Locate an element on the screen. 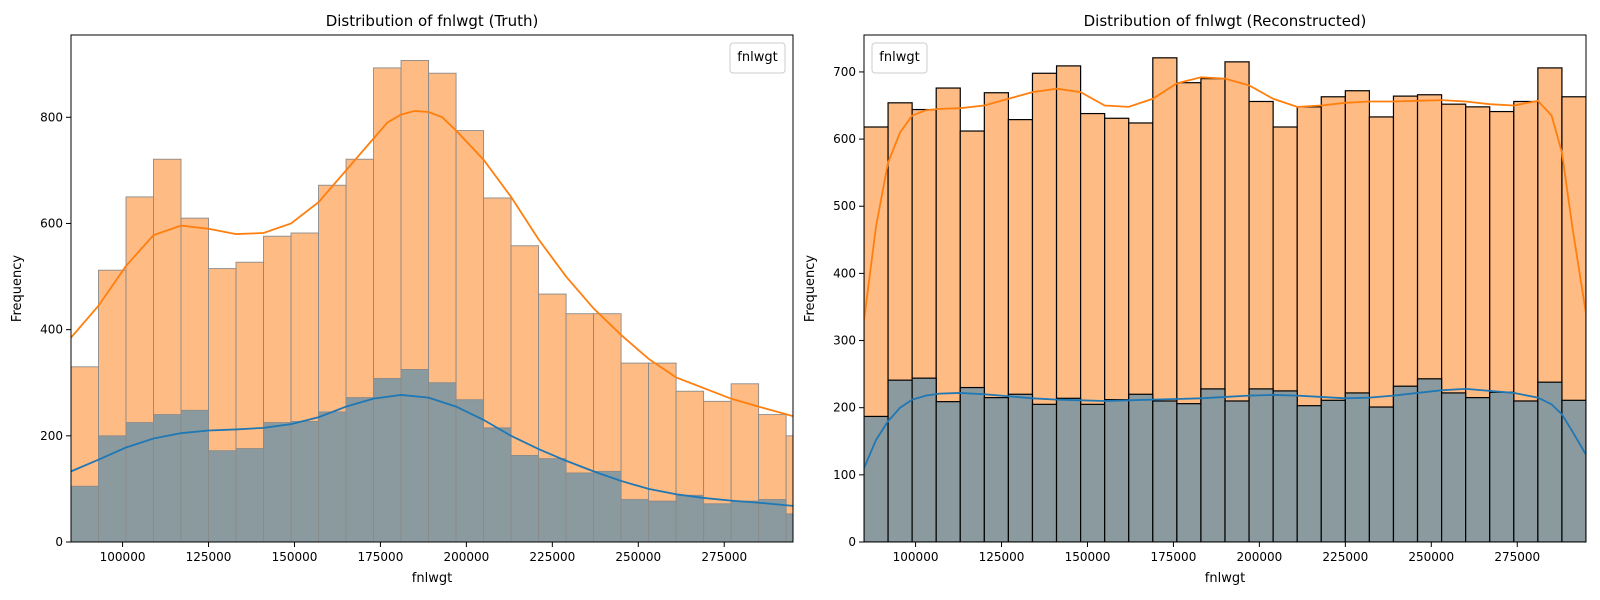 This screenshot has height=600, width=1600. y-tick-label: 700 is located at coordinates (844, 72).